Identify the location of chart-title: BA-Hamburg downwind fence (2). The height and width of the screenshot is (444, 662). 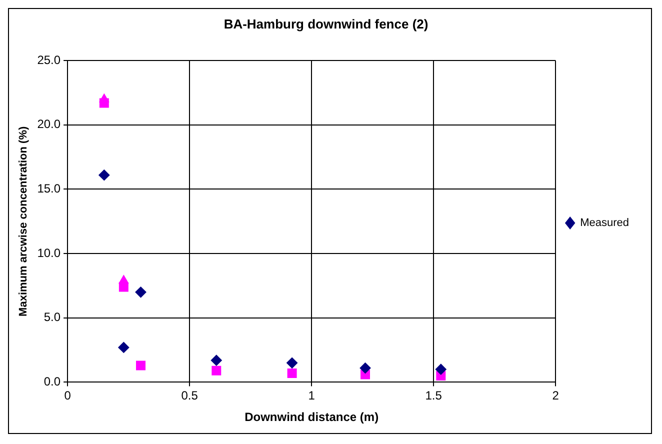
(326, 24).